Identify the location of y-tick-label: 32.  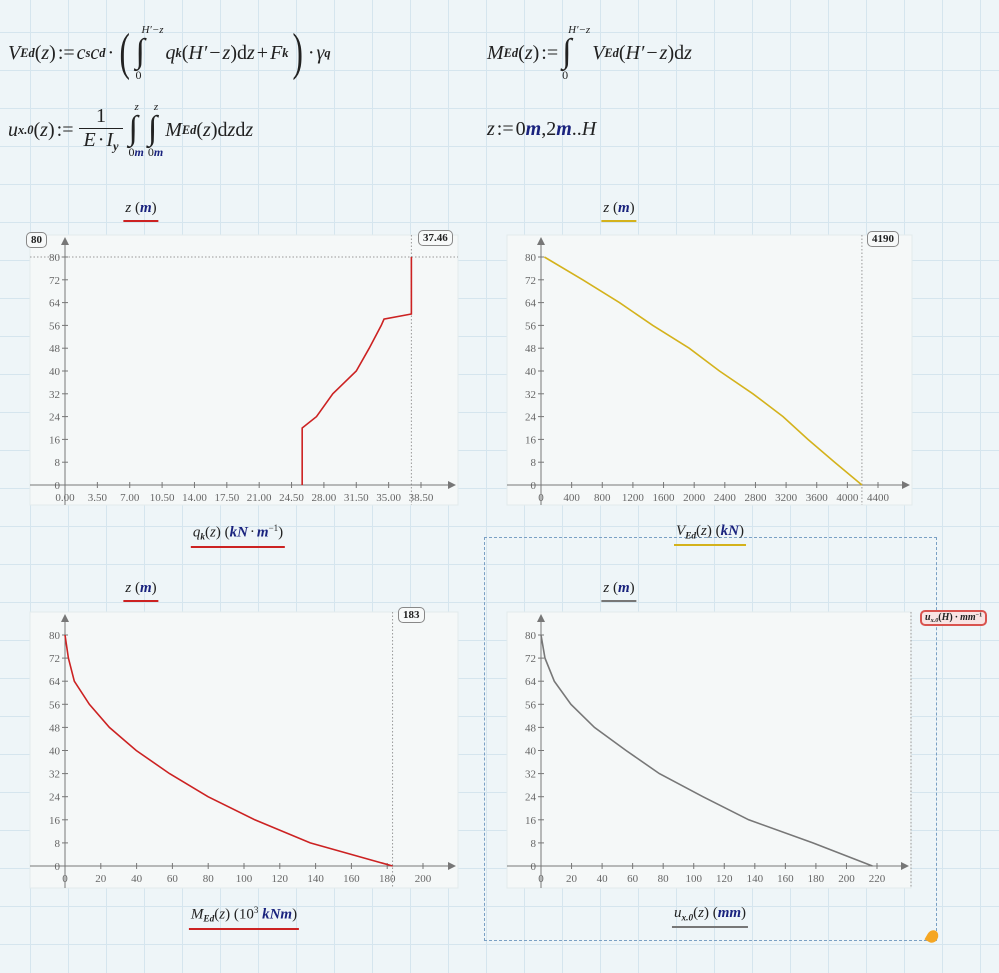
(530, 775).